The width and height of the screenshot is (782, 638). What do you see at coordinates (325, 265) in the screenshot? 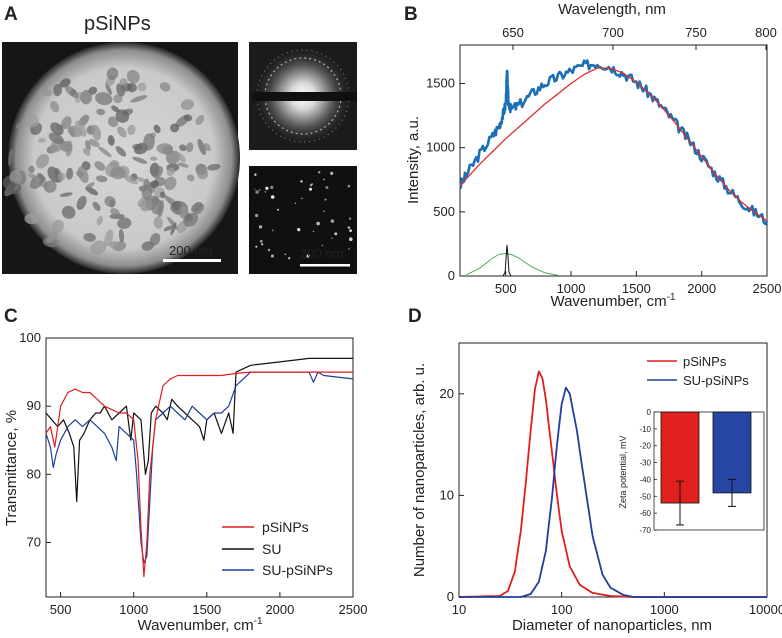
I see `scale-bar-df` at bounding box center [325, 265].